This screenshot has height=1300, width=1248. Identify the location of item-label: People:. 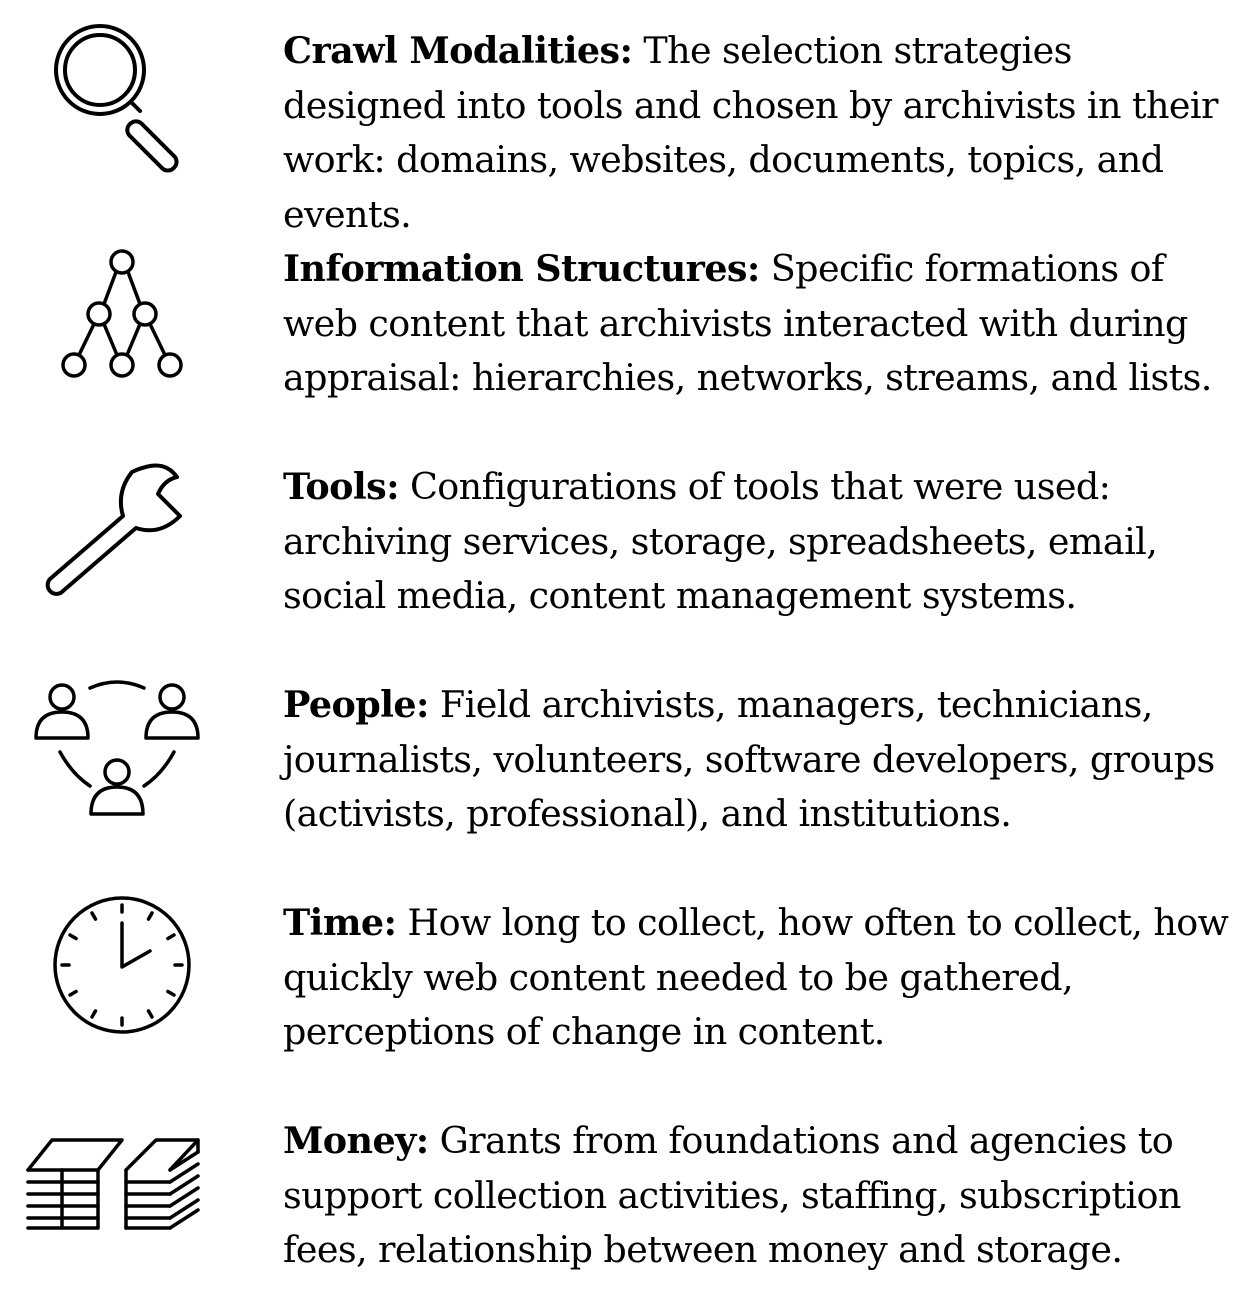
(356, 704).